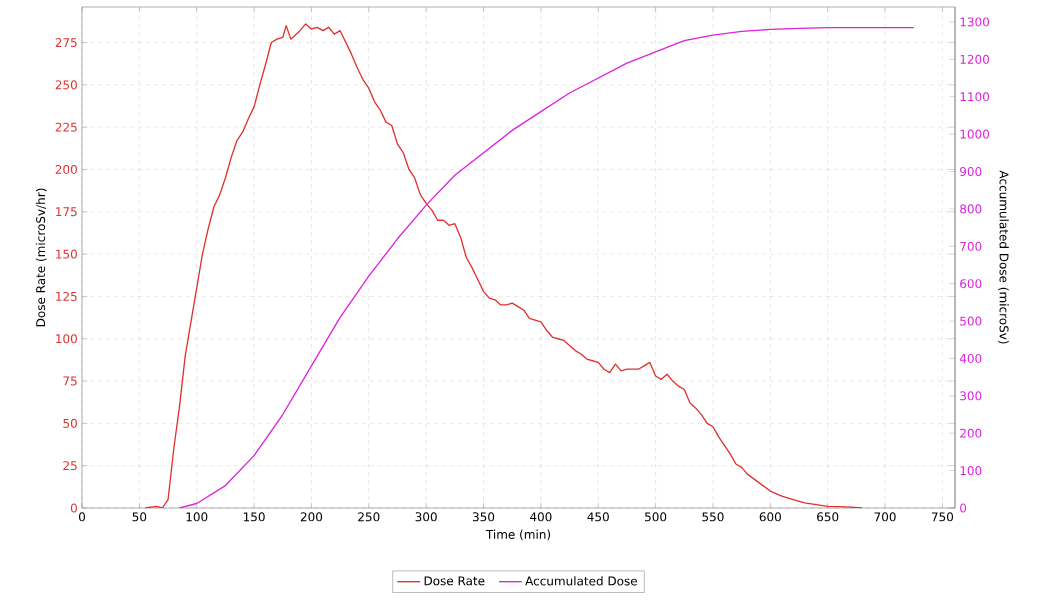 Image resolution: width=1055 pixels, height=600 pixels. What do you see at coordinates (254, 517) in the screenshot?
I see `x-tick-label: 150` at bounding box center [254, 517].